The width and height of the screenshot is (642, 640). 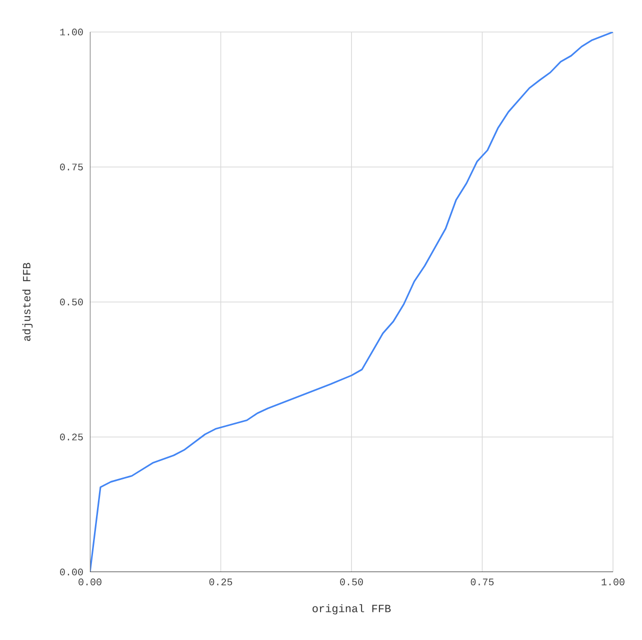 What do you see at coordinates (71, 32) in the screenshot?
I see `y-tick-label: 1.00` at bounding box center [71, 32].